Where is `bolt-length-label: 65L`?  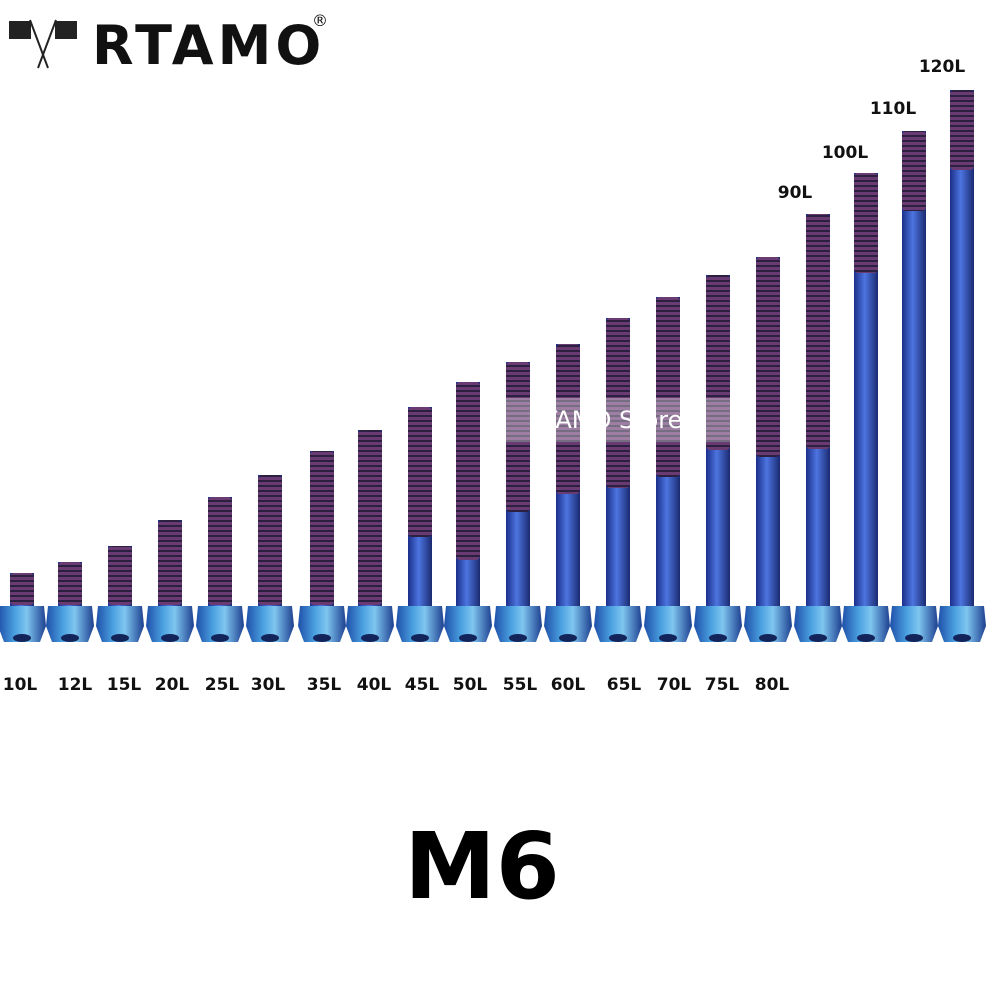
bolt-length-label: 65L is located at coordinates (624, 685).